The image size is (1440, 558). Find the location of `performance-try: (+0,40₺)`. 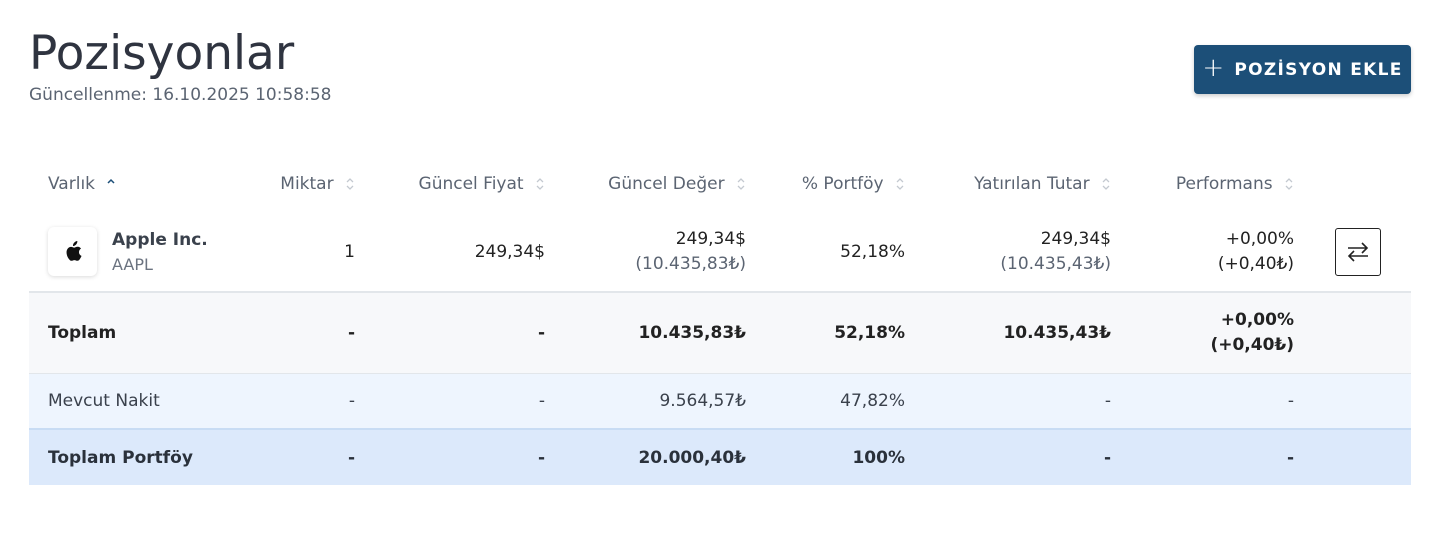

performance-try: (+0,40₺) is located at coordinates (1255, 263).